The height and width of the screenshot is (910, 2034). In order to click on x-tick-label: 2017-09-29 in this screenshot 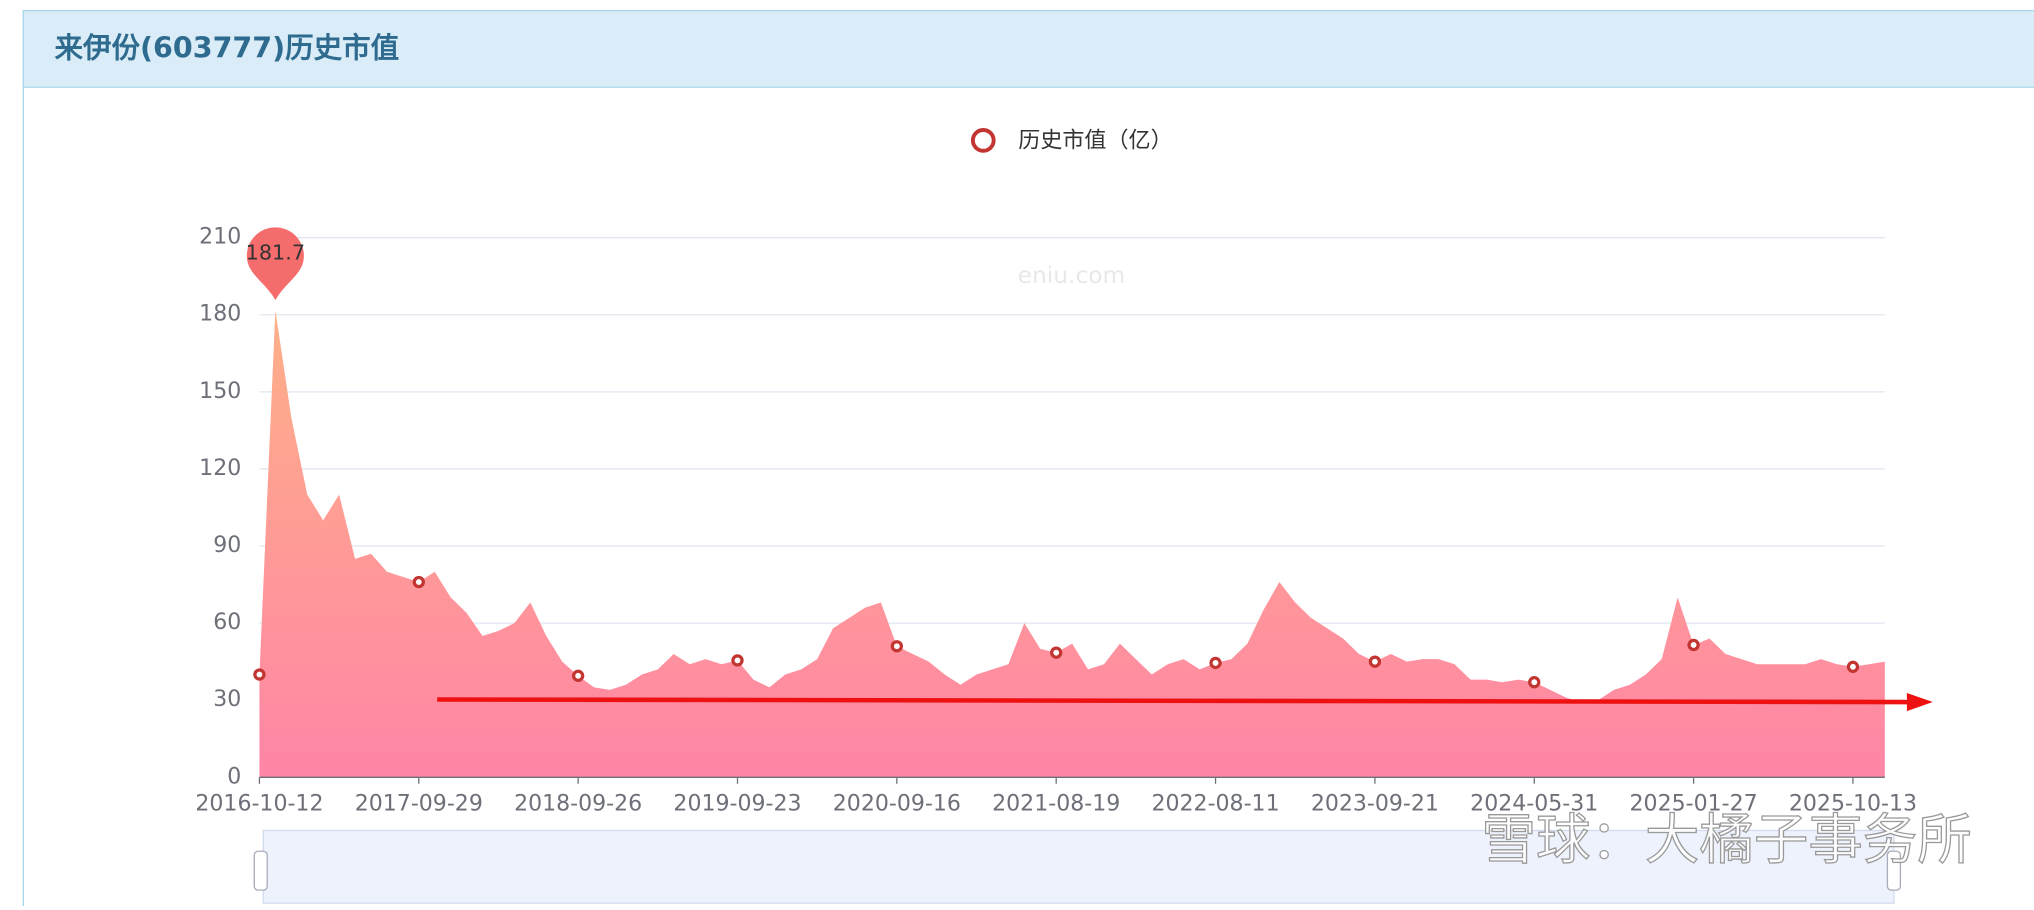, I will do `click(419, 804)`.